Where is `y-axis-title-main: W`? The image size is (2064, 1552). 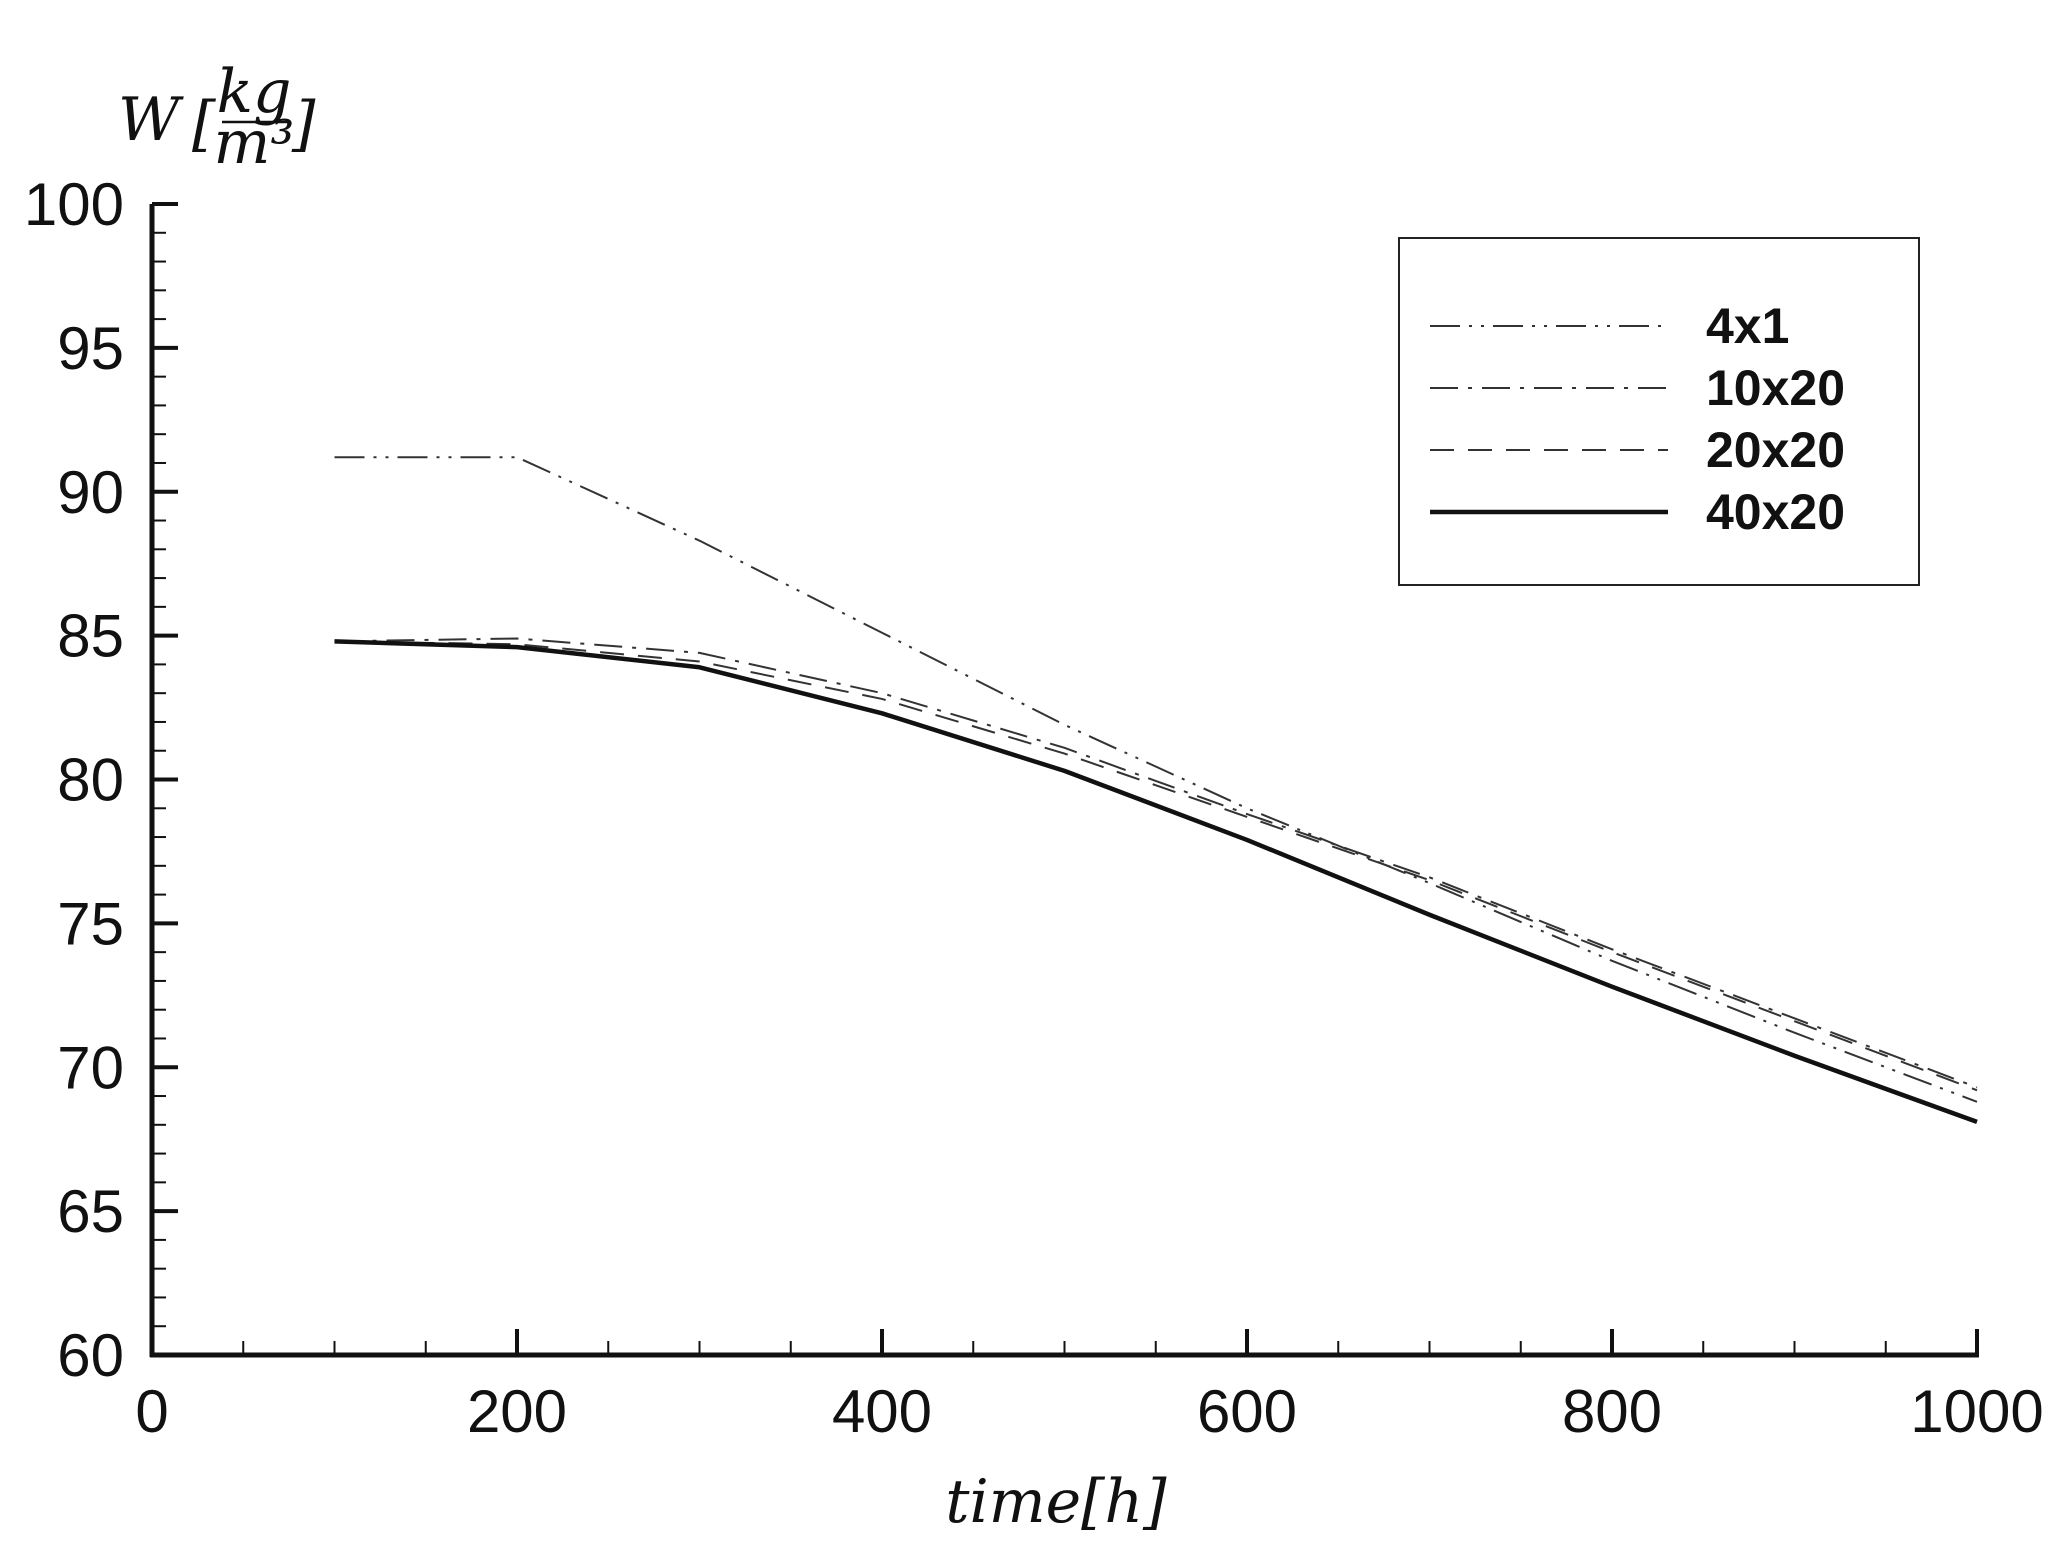
y-axis-title-main: W is located at coordinates (151, 120).